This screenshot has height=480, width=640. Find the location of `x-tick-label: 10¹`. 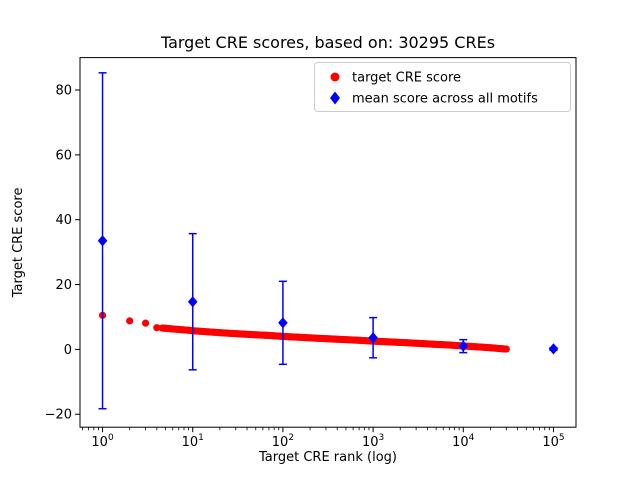

x-tick-label: 10¹ is located at coordinates (193, 441).